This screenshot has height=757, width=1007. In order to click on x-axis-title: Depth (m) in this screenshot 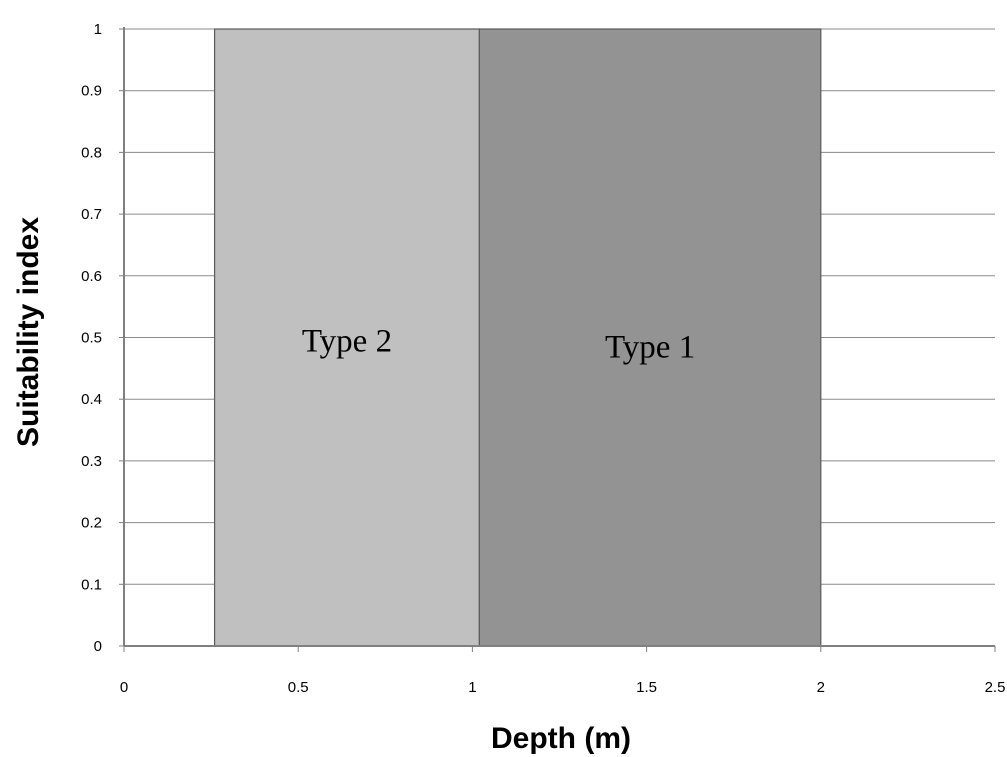, I will do `click(561, 738)`.